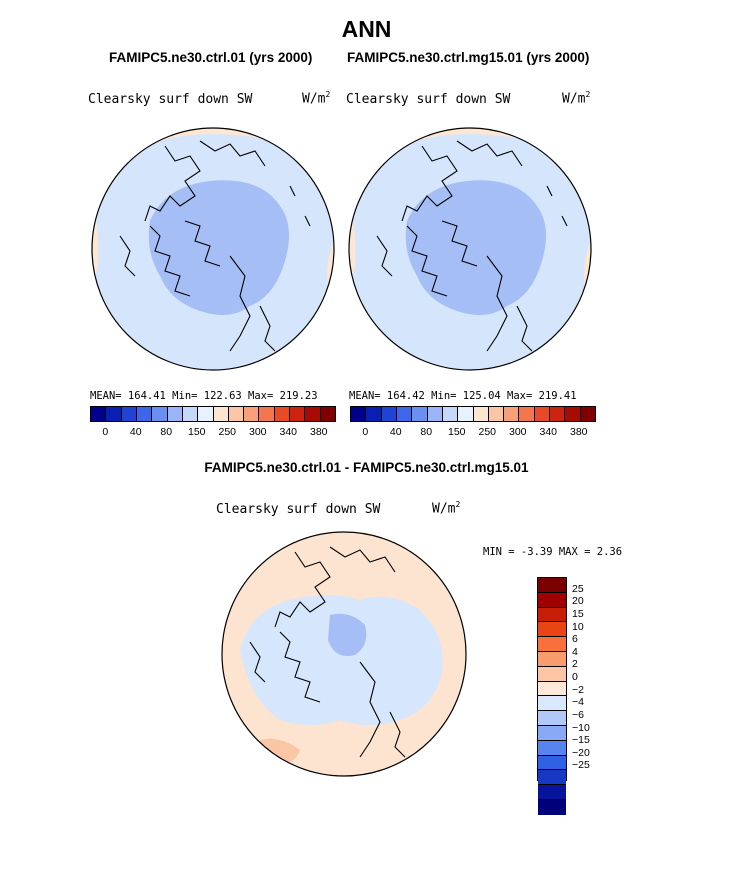 The width and height of the screenshot is (733, 882). Describe the element at coordinates (575, 639) in the screenshot. I see `diff-colorbar-tick-label: 6` at that location.